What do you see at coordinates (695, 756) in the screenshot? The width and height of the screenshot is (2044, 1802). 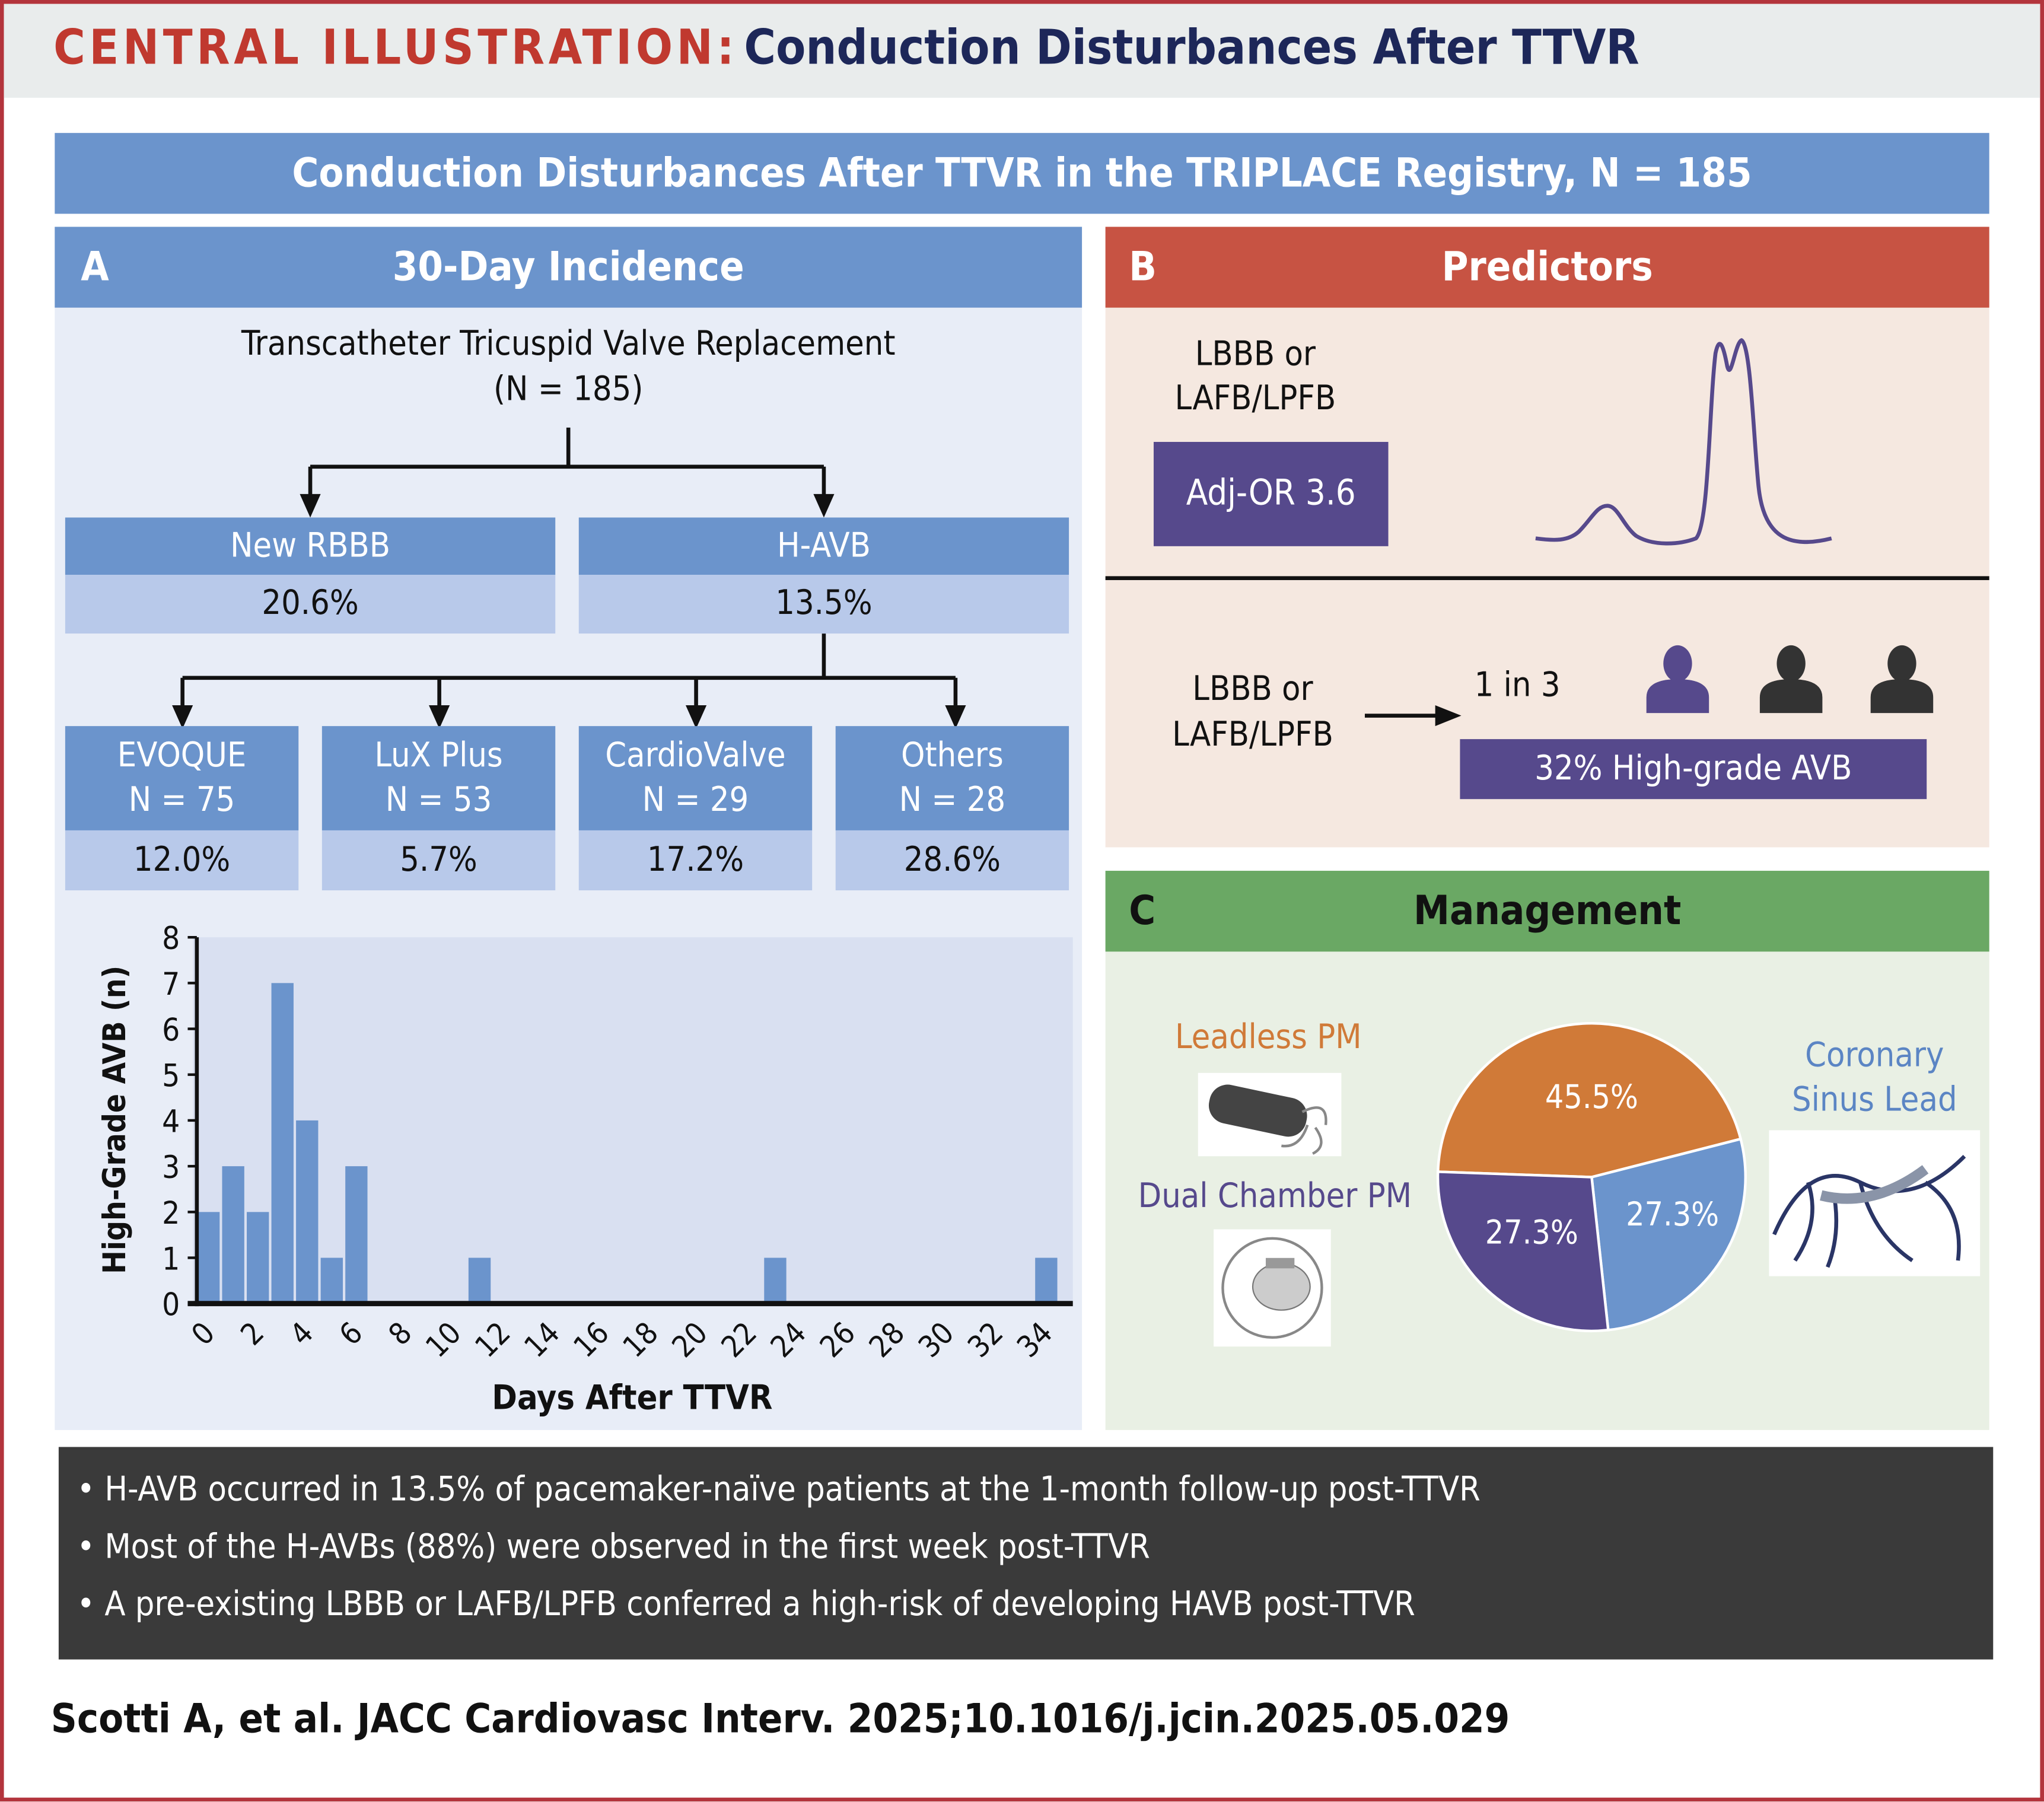 I see `valve-name: CardioValve` at bounding box center [695, 756].